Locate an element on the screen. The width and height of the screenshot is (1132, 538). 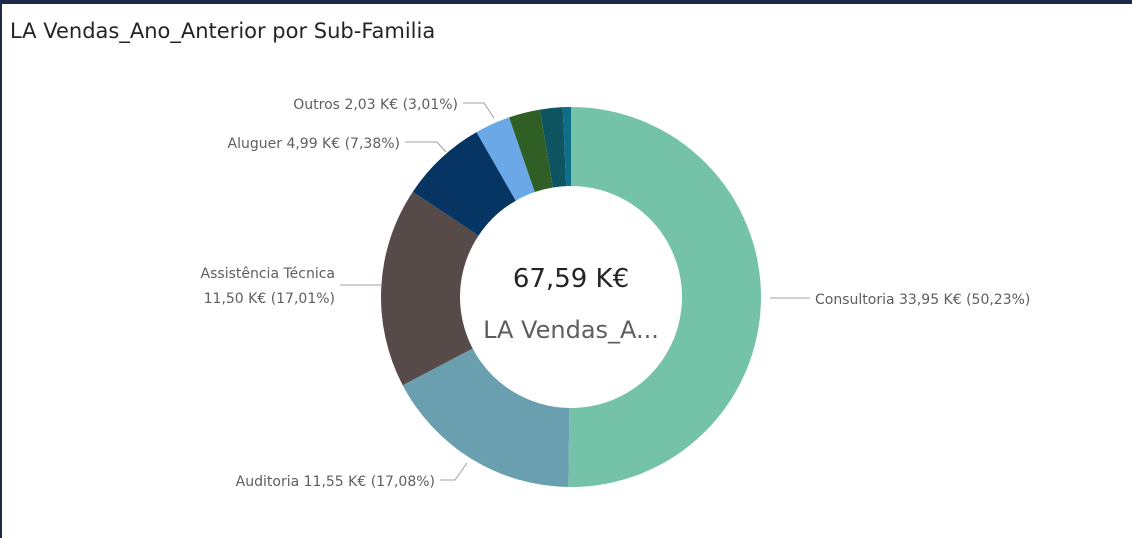
category-label: Assistência Técnica is located at coordinates (268, 274).